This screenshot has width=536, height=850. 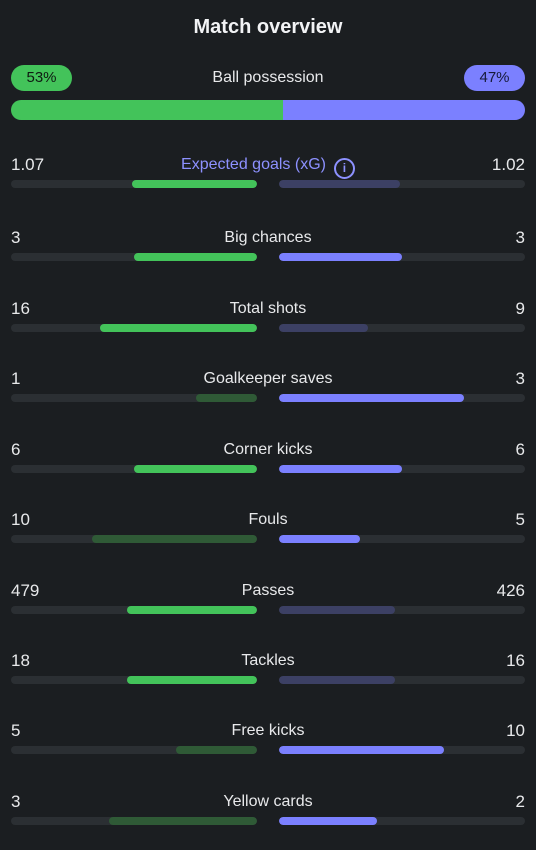 I want to click on stat-label: Tackles, so click(x=268, y=660).